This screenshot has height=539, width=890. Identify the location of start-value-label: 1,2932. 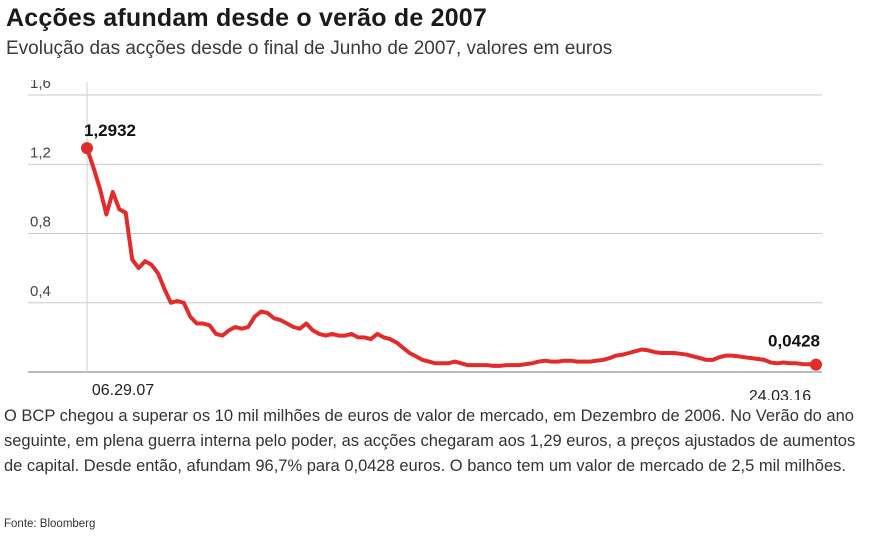
(110, 130).